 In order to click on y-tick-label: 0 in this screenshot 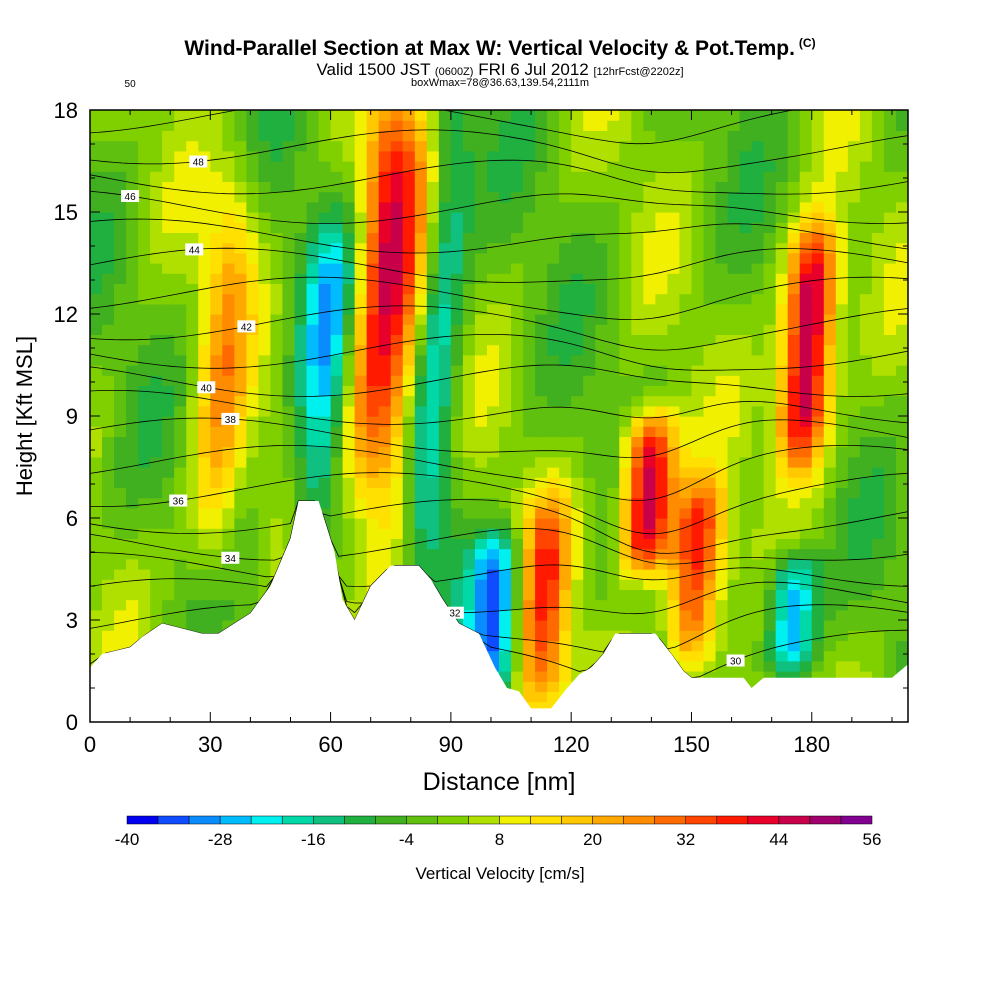, I will do `click(72, 722)`.